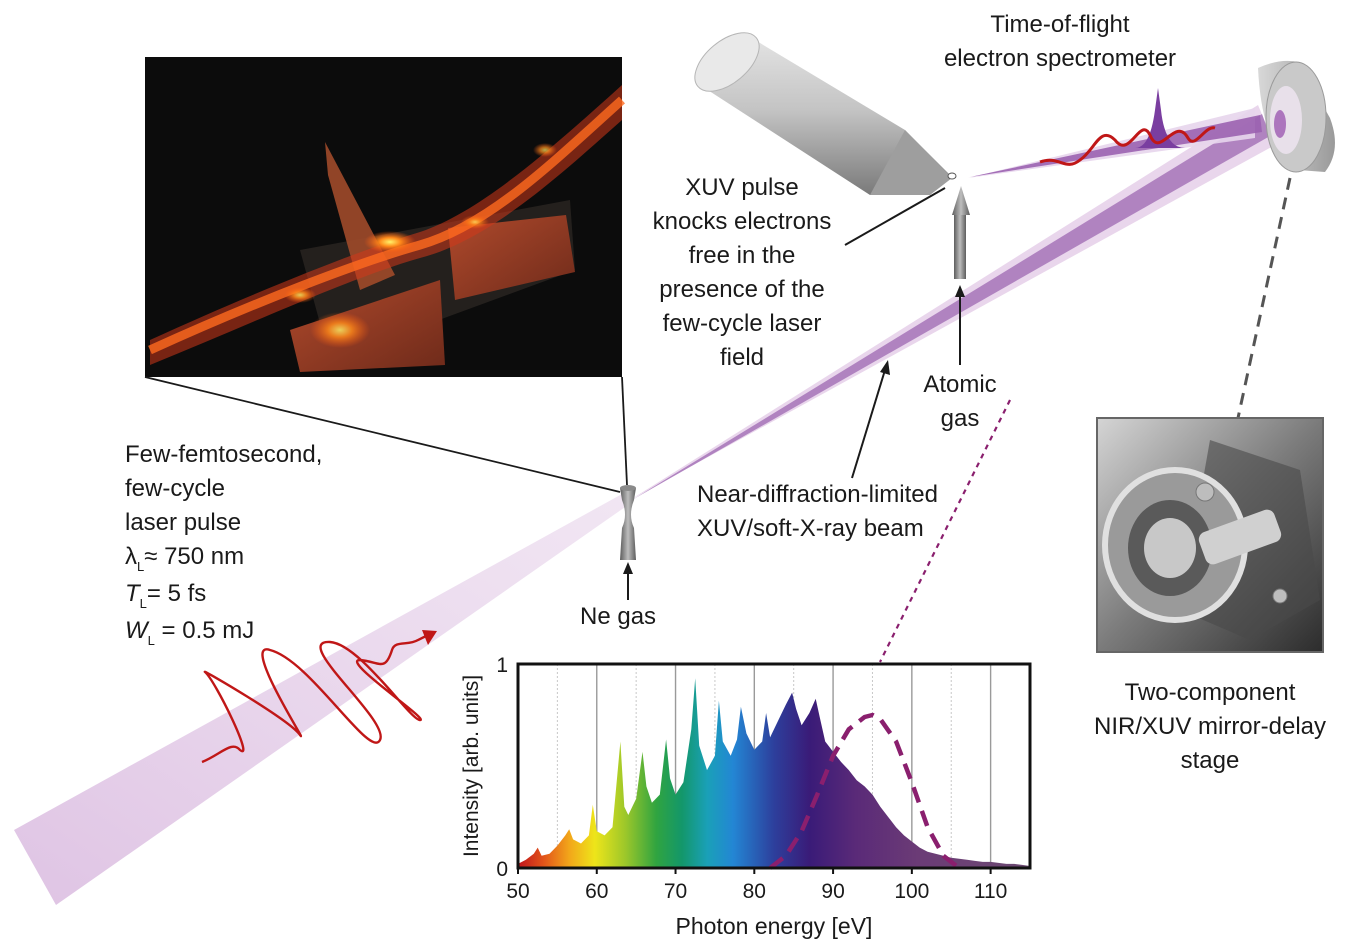  Describe the element at coordinates (194, 556) in the screenshot. I see `lambda-value: ≈ 750 nm` at that location.